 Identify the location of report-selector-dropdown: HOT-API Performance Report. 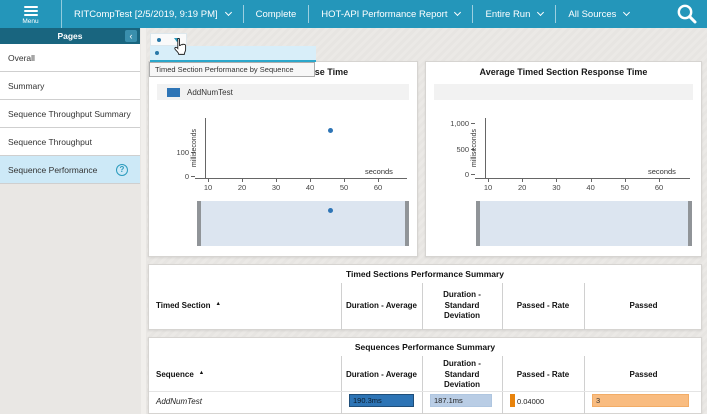
(390, 14).